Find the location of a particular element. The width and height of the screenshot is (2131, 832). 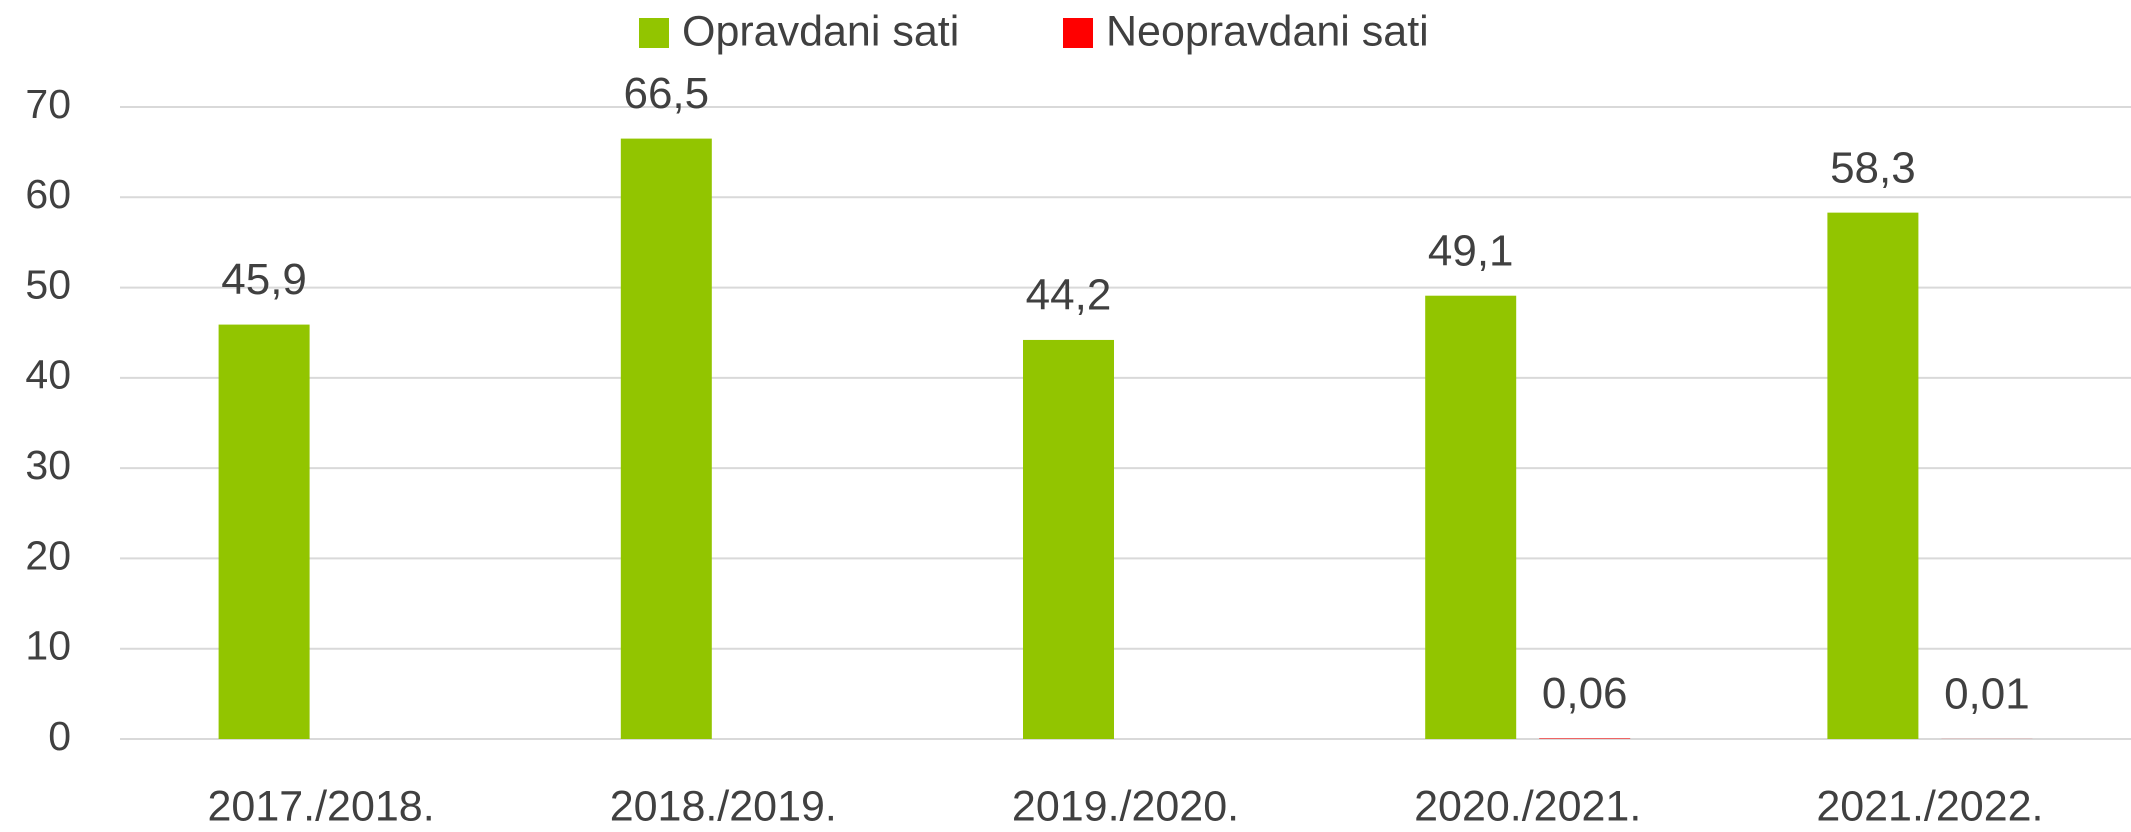

x-tick-label: 2018./2019. is located at coordinates (723, 806).